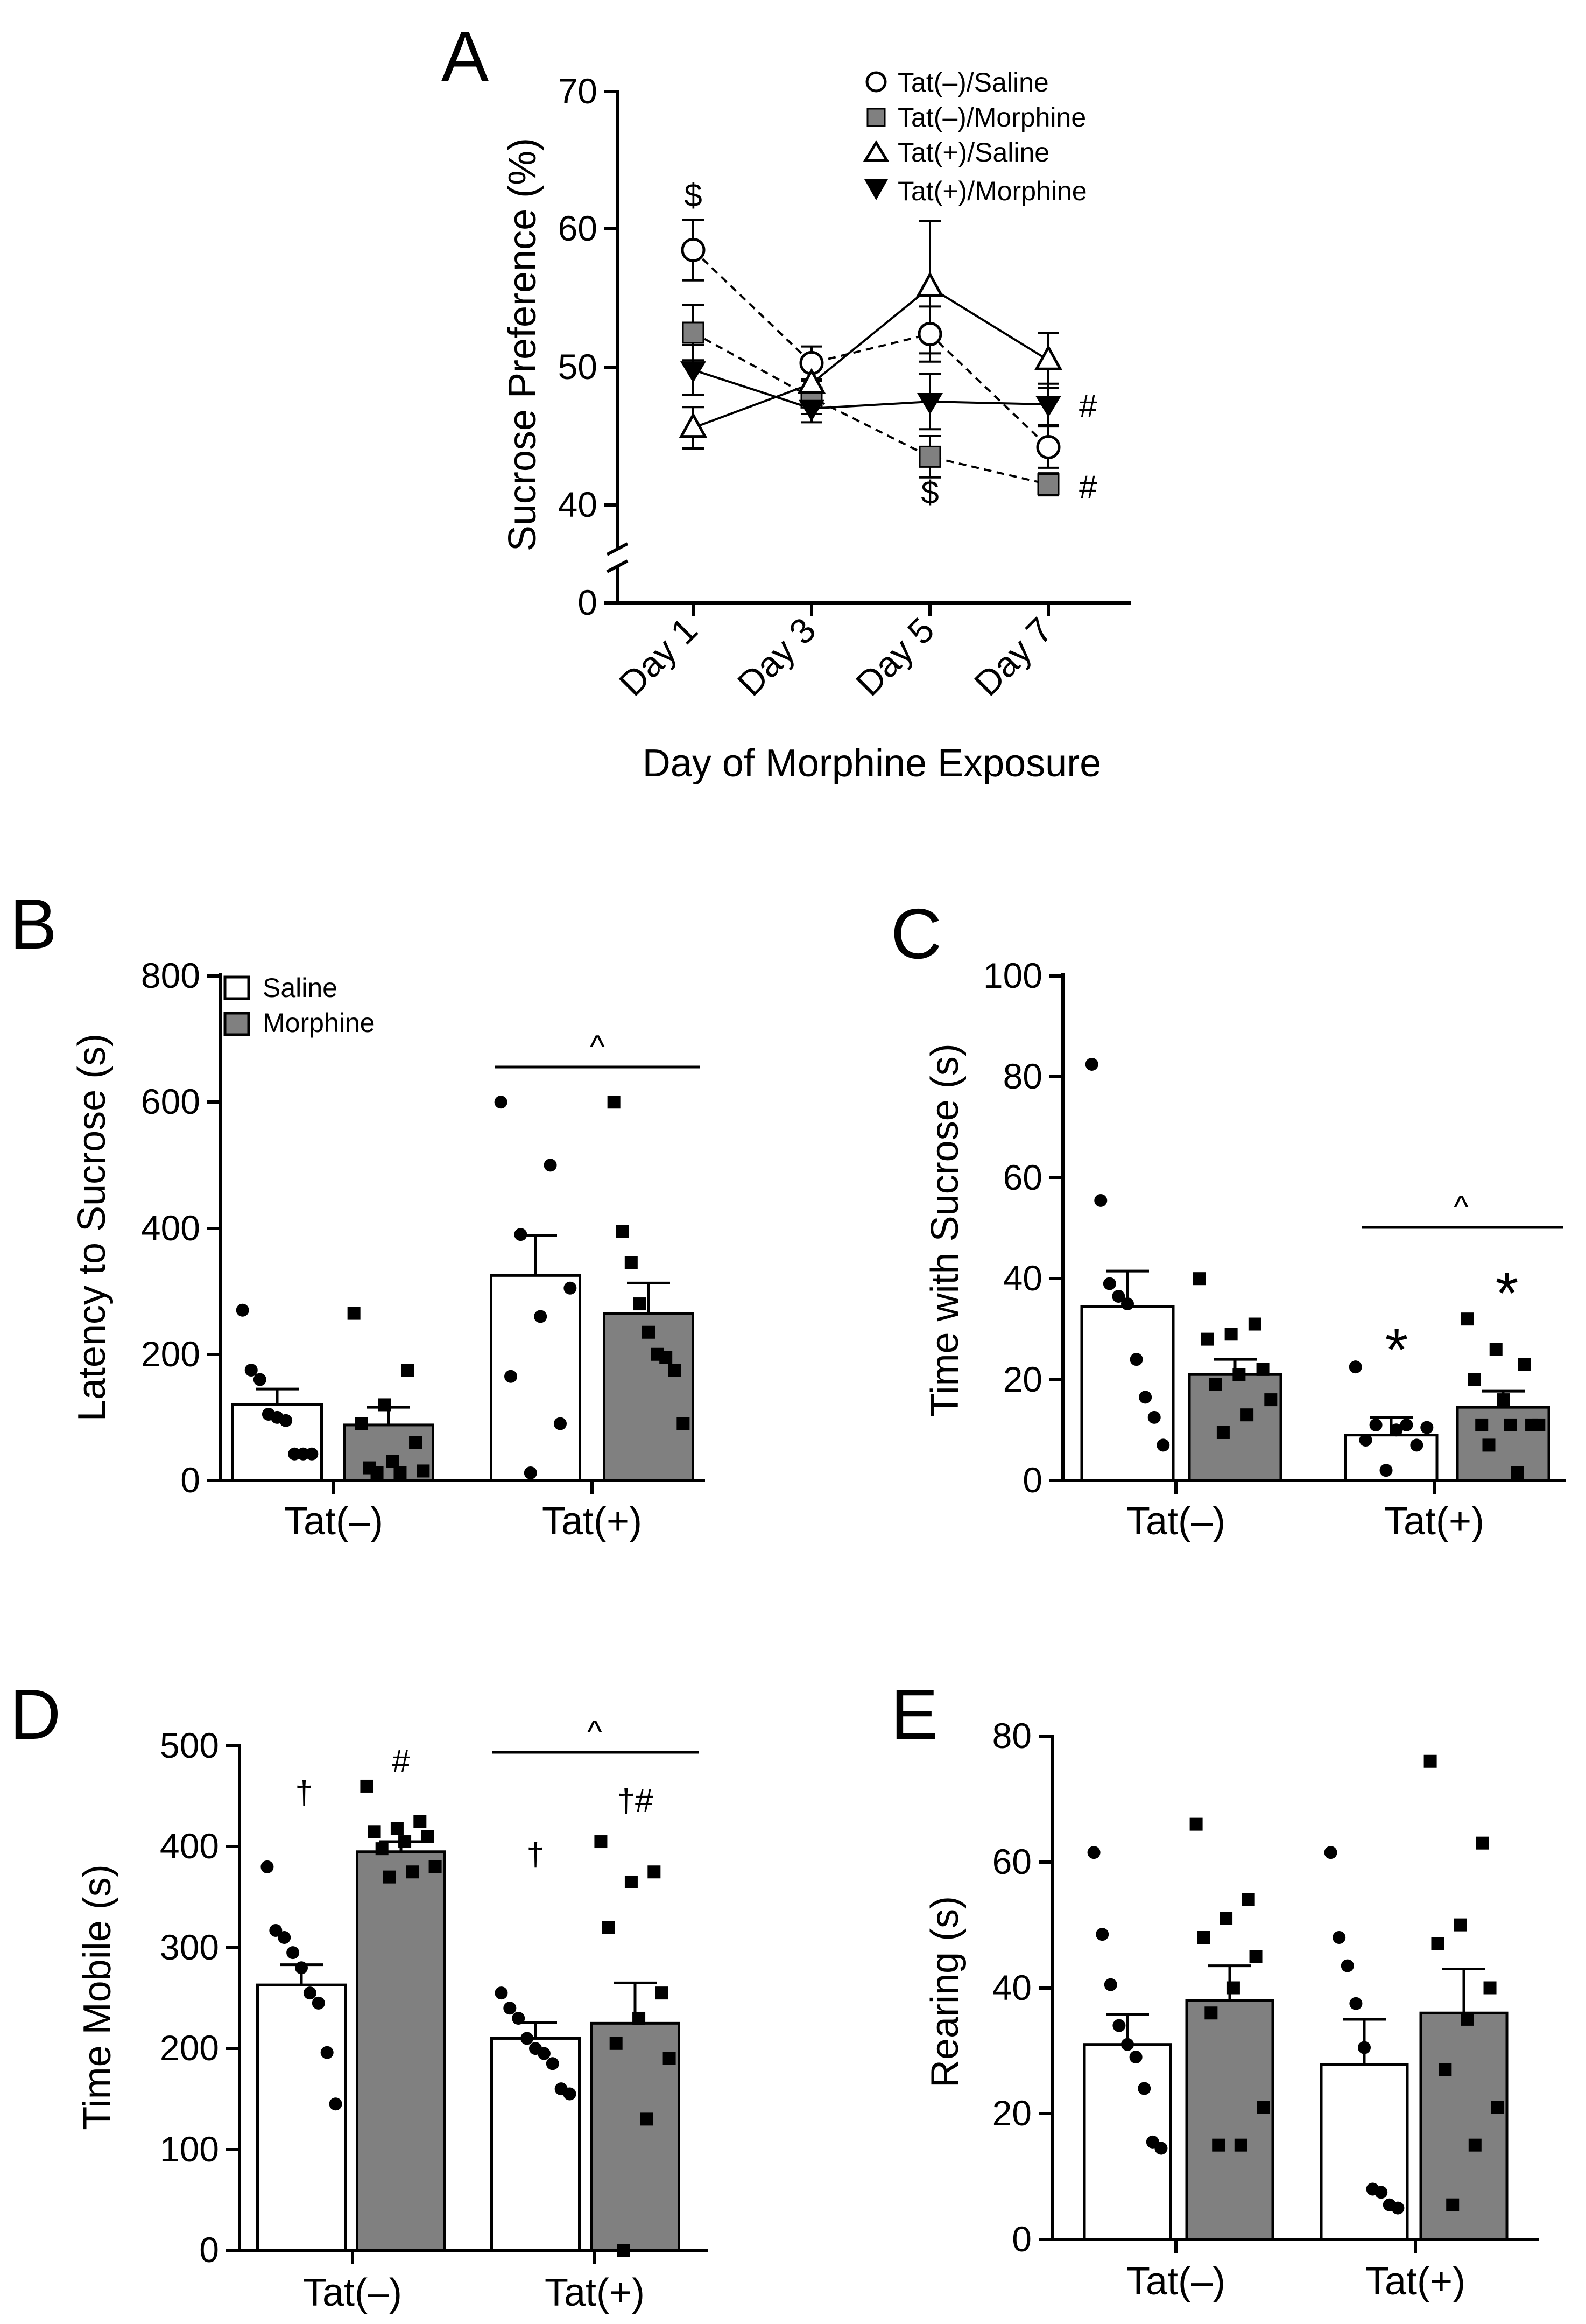  What do you see at coordinates (635, 1800) in the screenshot?
I see `panel-d-annotation-dagger-hash: †#` at bounding box center [635, 1800].